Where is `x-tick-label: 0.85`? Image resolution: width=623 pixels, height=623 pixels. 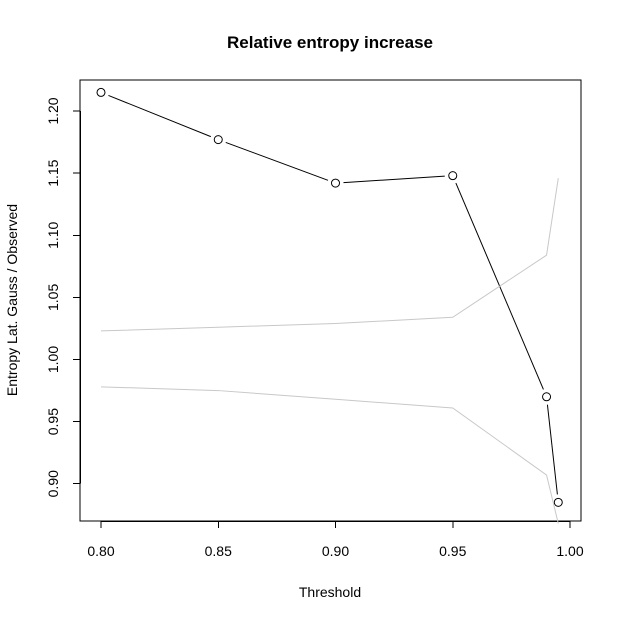 x-tick-label: 0.85 is located at coordinates (218, 551).